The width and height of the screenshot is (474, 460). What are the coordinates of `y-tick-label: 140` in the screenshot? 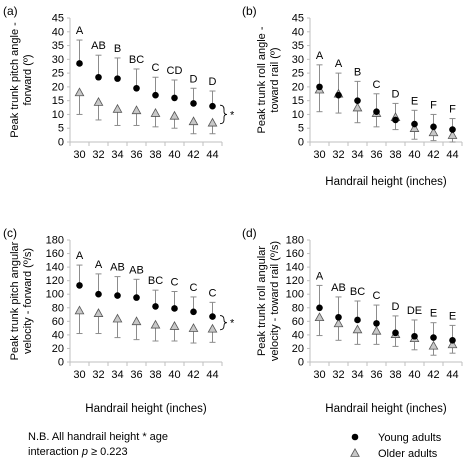 It's located at (55, 268).